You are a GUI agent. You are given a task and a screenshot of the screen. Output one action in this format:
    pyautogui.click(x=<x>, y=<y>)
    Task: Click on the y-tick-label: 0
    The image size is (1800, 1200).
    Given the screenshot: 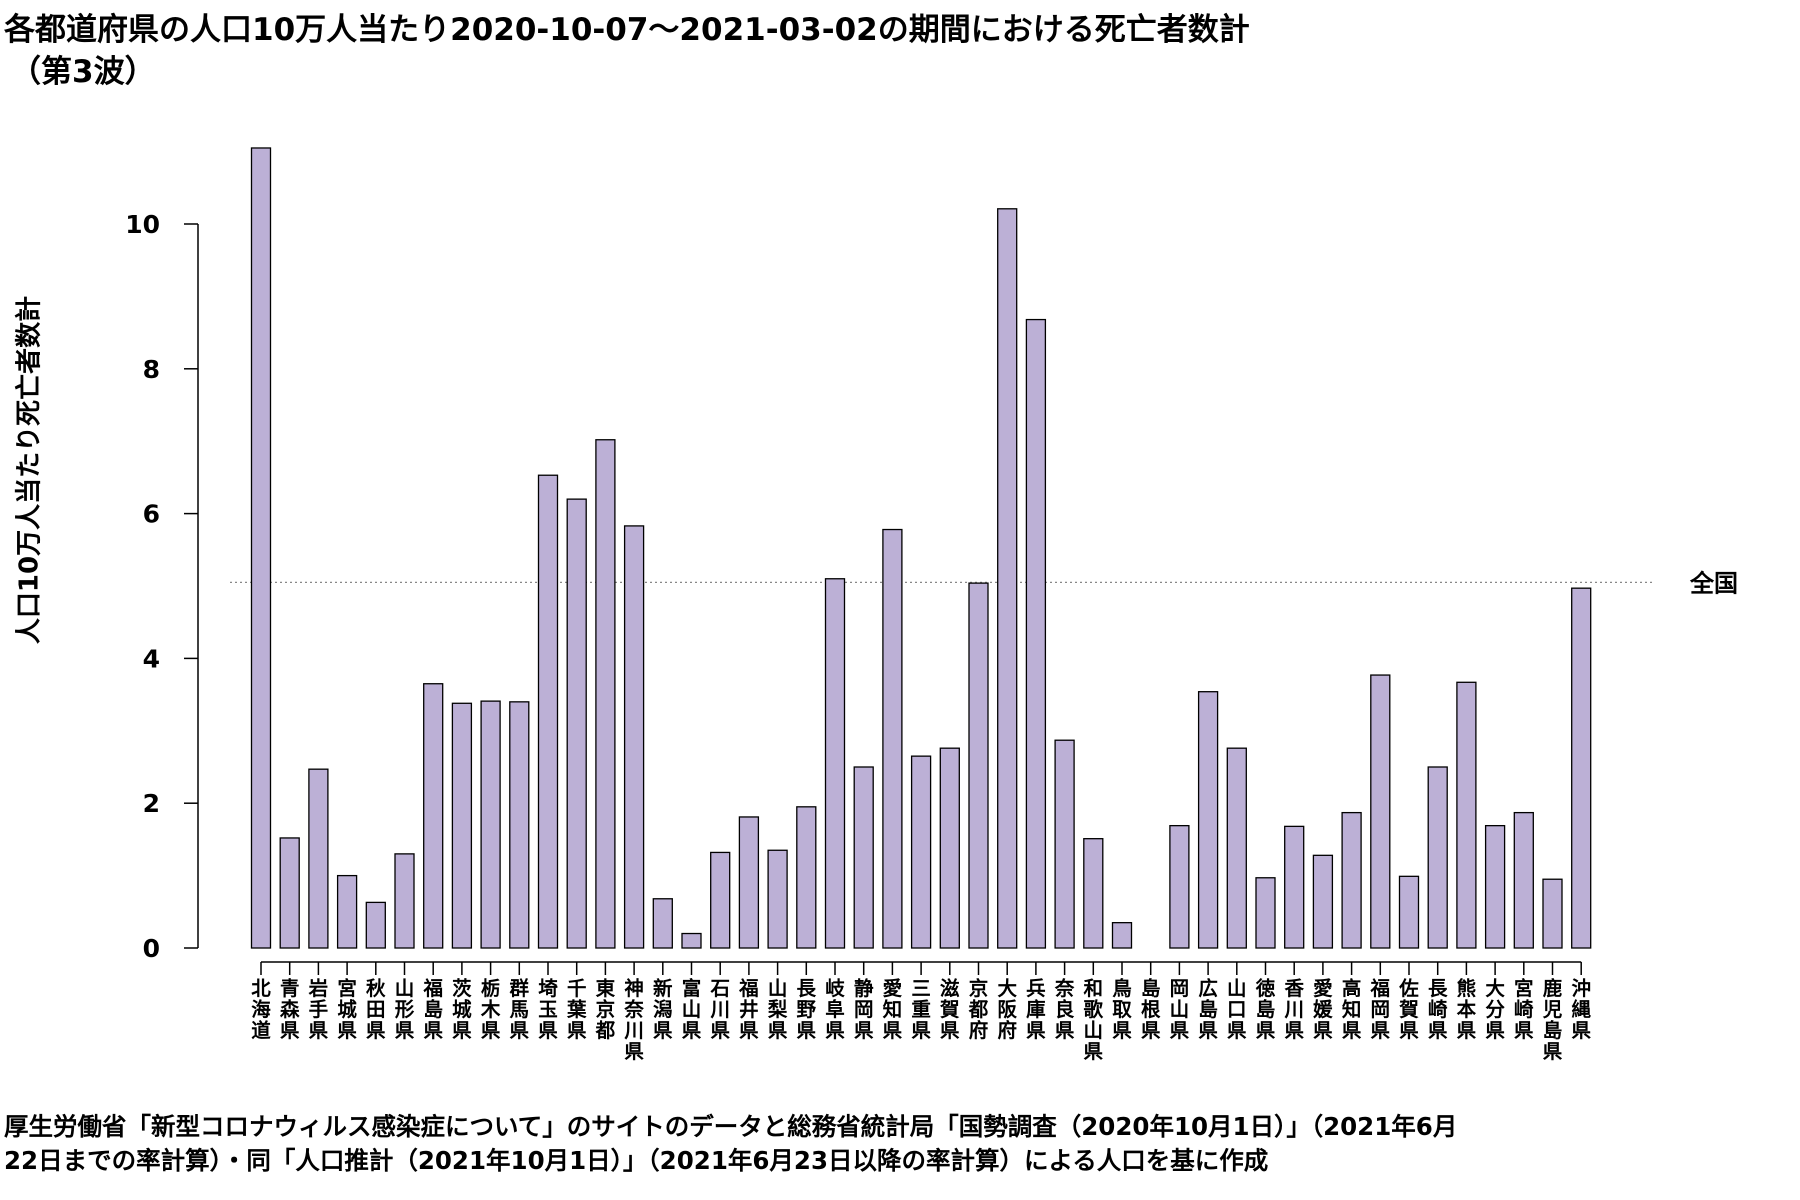 What is the action you would take?
    pyautogui.click(x=151, y=948)
    